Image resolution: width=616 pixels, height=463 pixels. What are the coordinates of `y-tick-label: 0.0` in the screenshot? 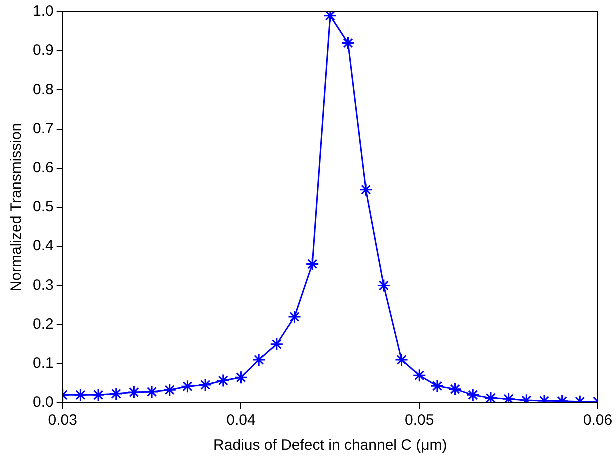 It's located at (43, 403).